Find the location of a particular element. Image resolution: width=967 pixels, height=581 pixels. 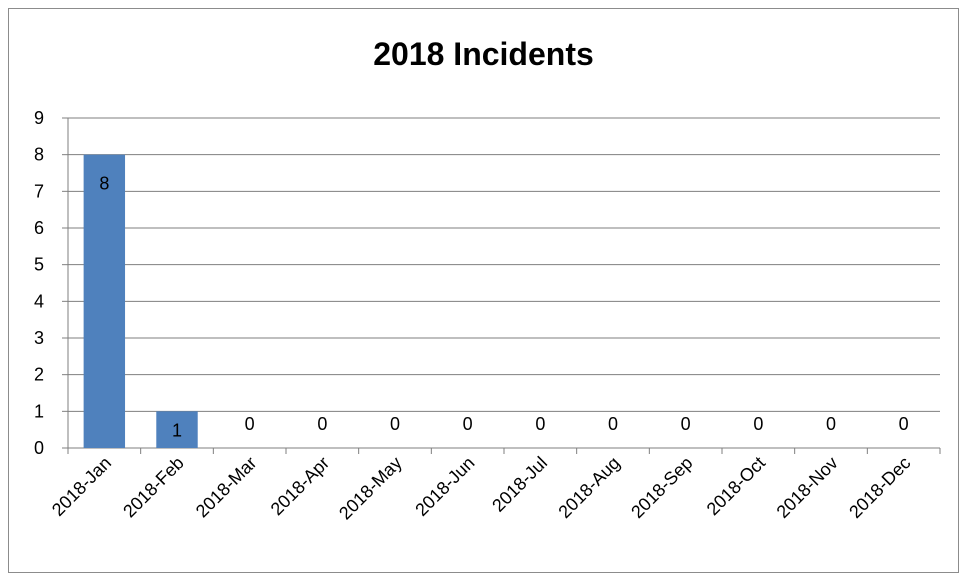

data-label: 1 is located at coordinates (177, 431).